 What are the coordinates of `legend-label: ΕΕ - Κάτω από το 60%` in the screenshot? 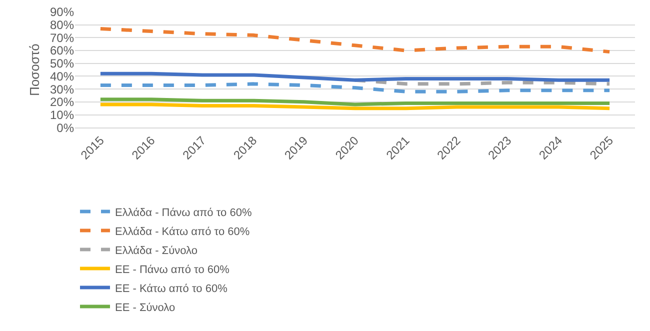 It's located at (171, 288).